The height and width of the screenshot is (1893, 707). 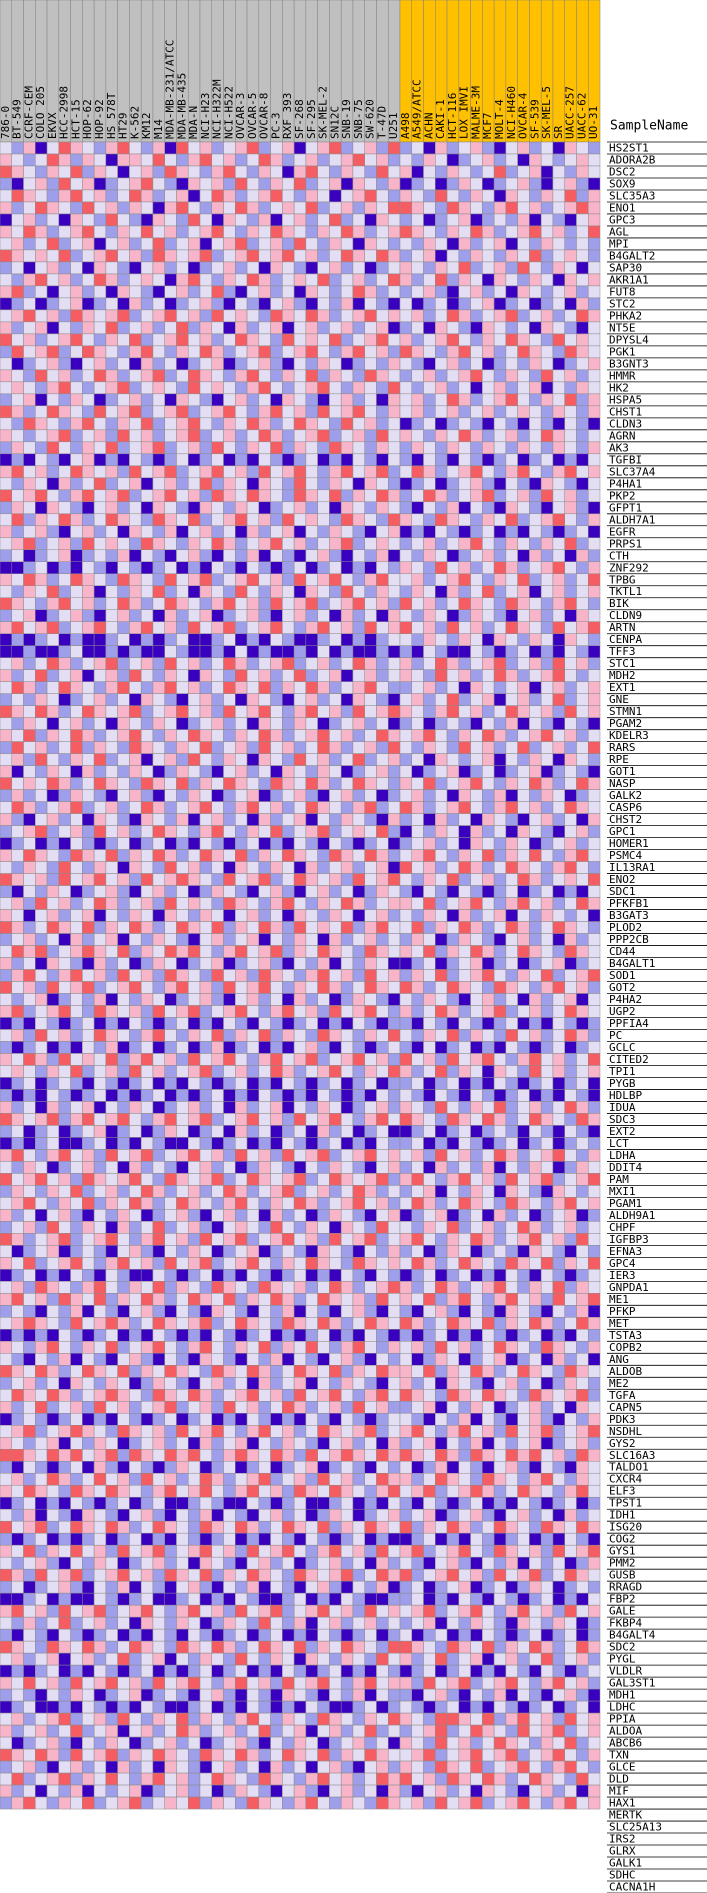 I want to click on column-label: CCRF-CEM, so click(x=28, y=112).